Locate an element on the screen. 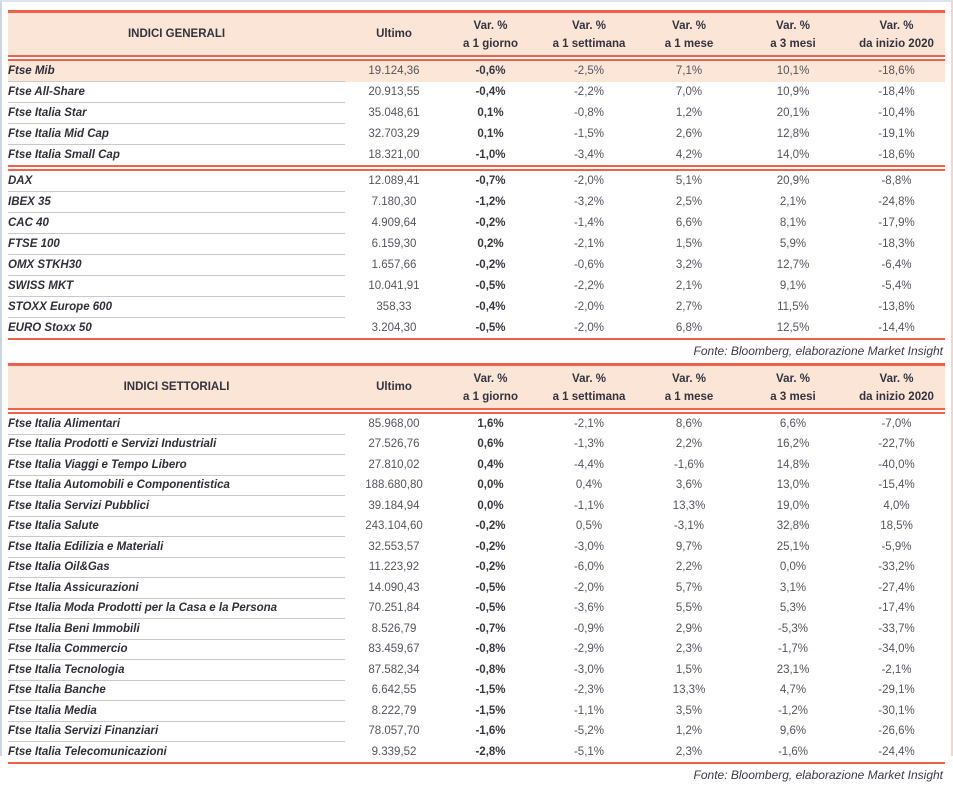 This screenshot has width=953, height=787. var-1-mese-value: 8,6% is located at coordinates (689, 424).